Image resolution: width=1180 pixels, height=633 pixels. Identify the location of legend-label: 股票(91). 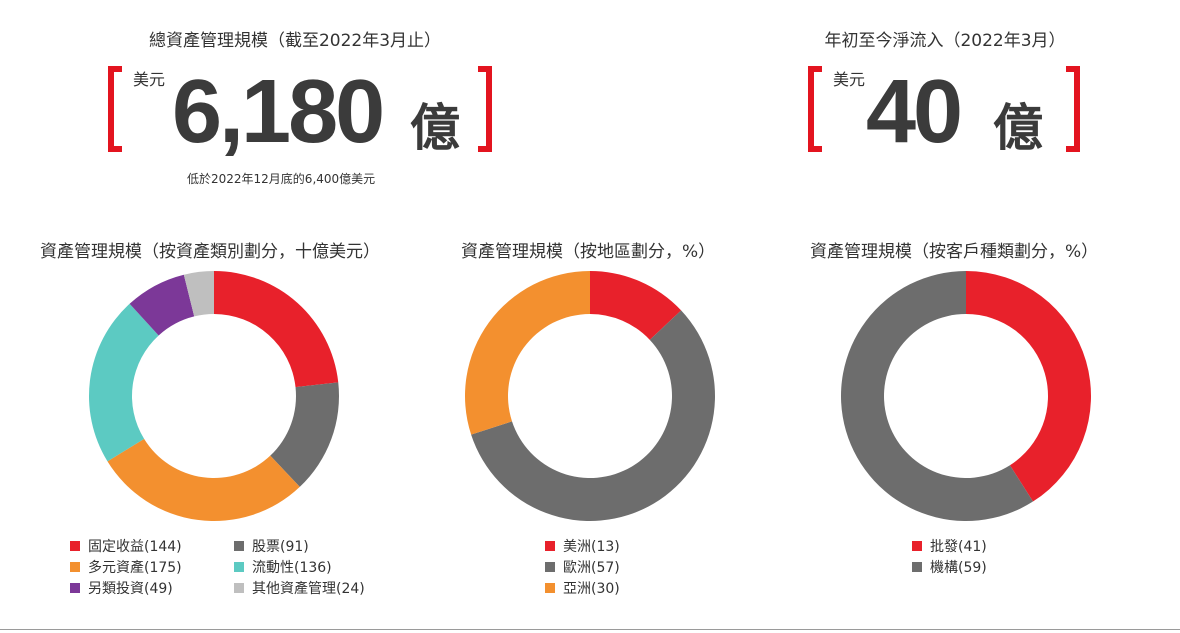
(280, 547).